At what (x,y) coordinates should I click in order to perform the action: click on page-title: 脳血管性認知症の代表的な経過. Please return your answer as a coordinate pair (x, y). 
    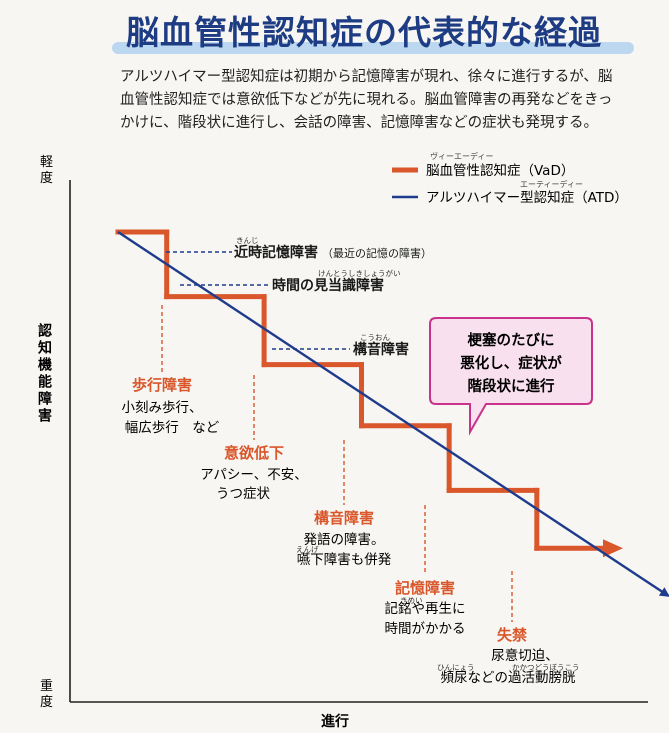
    Looking at the image, I should click on (364, 32).